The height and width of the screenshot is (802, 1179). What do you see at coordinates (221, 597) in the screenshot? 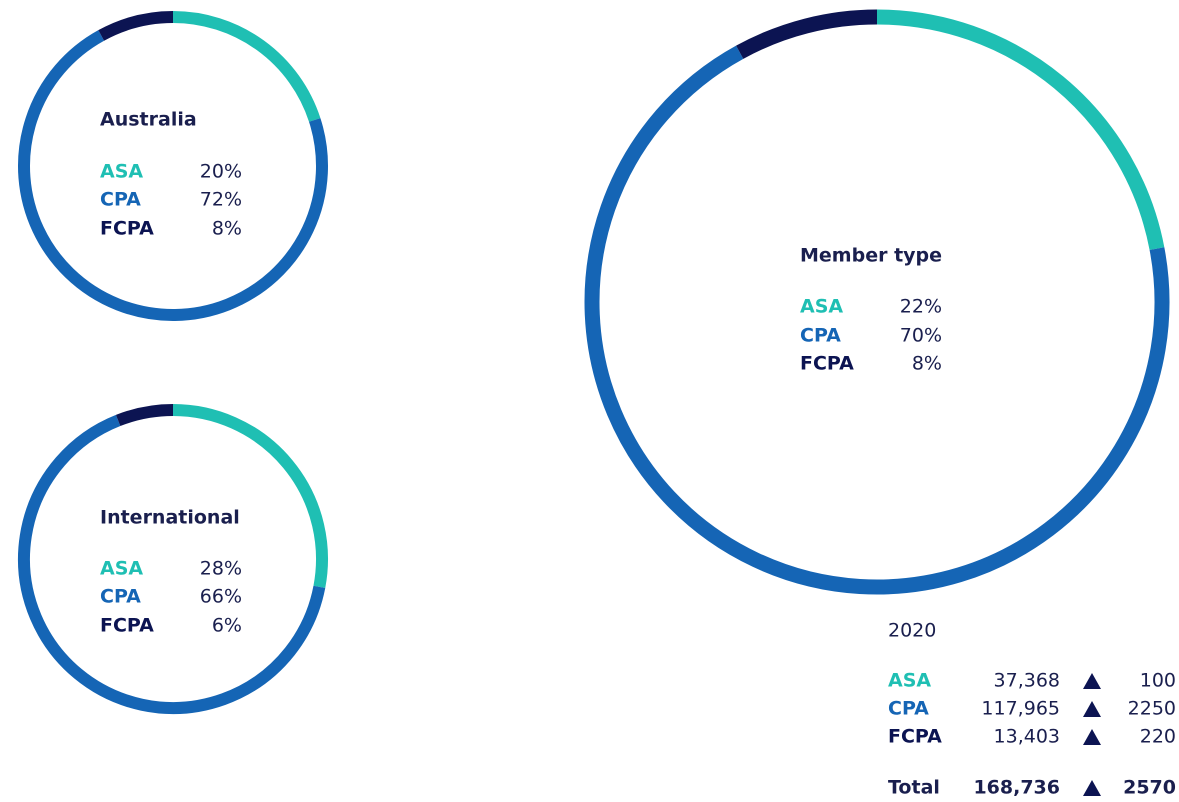
I see `value-label: 66%` at bounding box center [221, 597].